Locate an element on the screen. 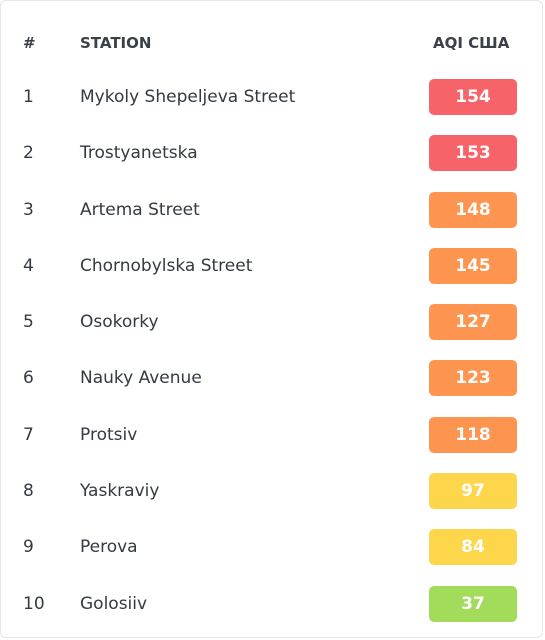 The height and width of the screenshot is (640, 545). rank-number: 9 is located at coordinates (28, 547).